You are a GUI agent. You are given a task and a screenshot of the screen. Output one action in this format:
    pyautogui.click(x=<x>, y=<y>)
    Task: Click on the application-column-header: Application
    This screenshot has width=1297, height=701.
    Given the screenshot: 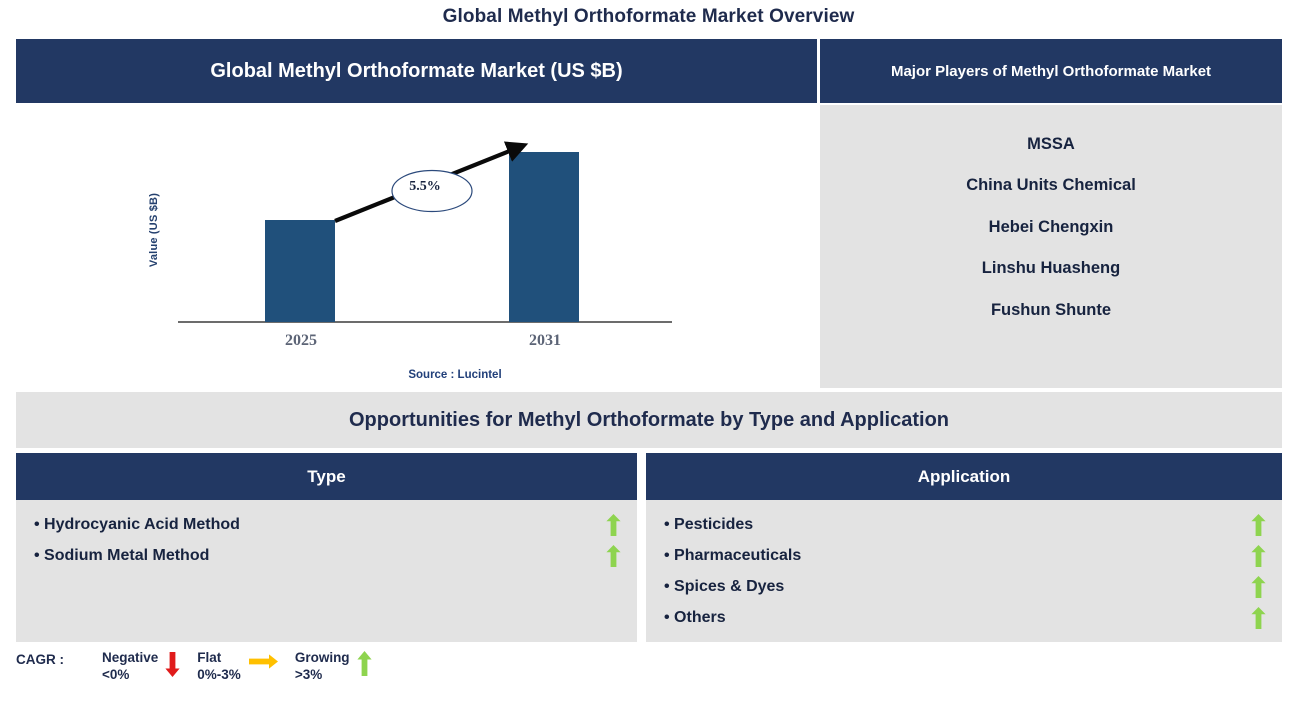 What is the action you would take?
    pyautogui.click(x=964, y=476)
    